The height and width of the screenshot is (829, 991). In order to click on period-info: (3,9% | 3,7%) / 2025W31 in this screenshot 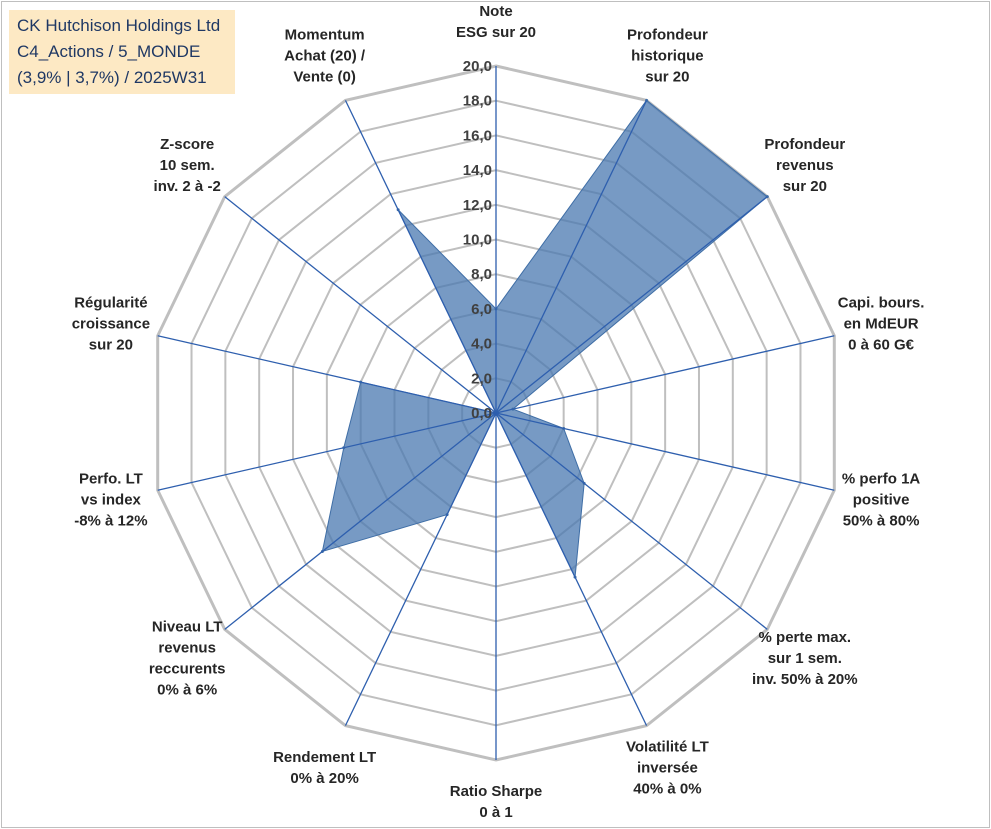, I will do `click(112, 77)`.